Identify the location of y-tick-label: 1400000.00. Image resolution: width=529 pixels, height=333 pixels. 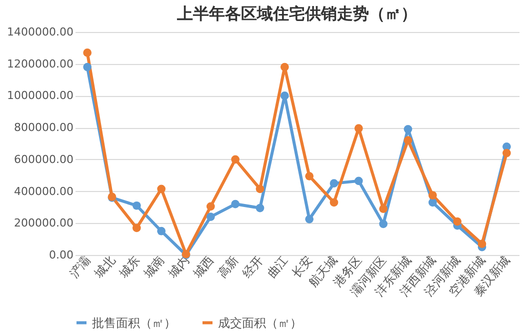
(40, 32).